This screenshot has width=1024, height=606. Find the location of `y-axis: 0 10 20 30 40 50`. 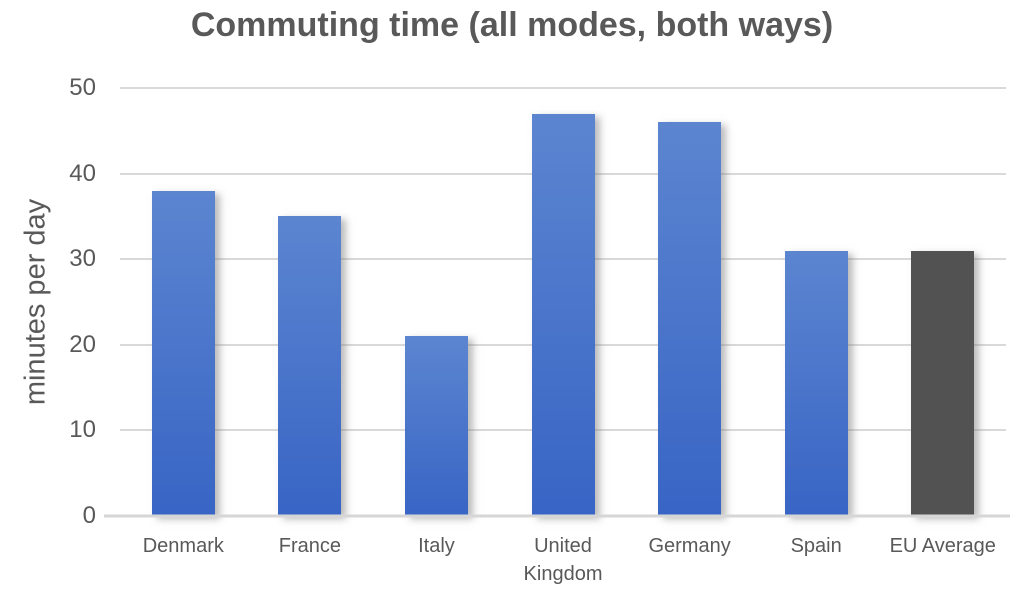

y-axis: 0 10 20 30 40 50 is located at coordinates (48, 302).